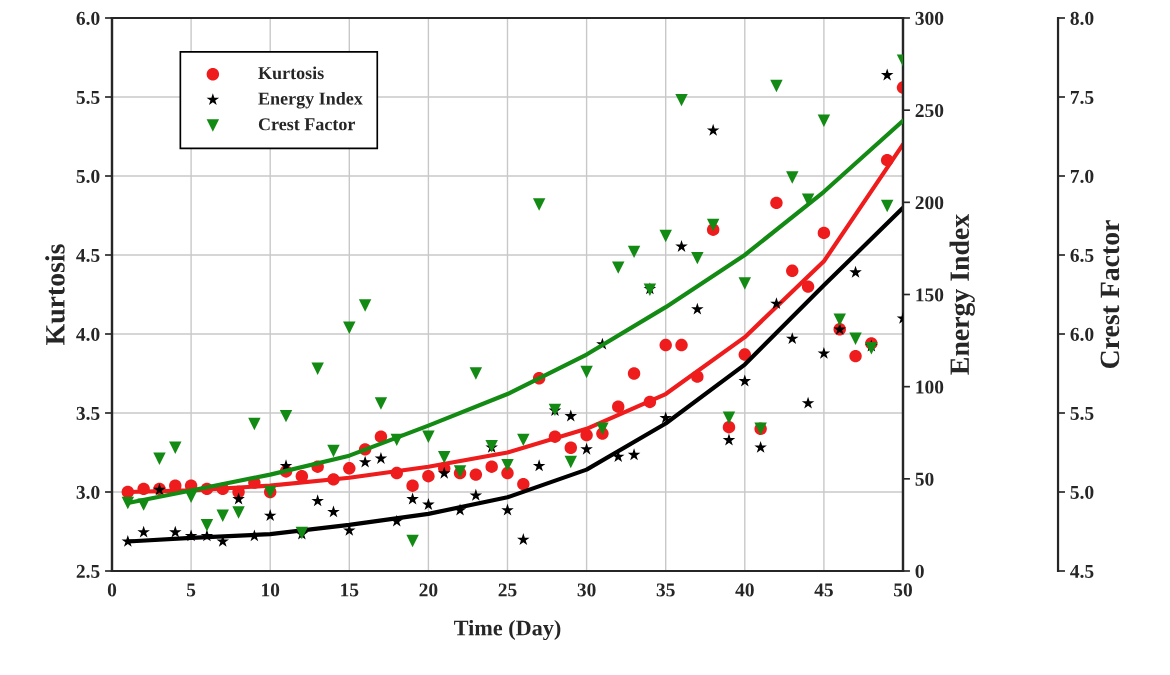 The image size is (1170, 675). Describe the element at coordinates (350, 590) in the screenshot. I see `x-tick-label: 15` at that location.